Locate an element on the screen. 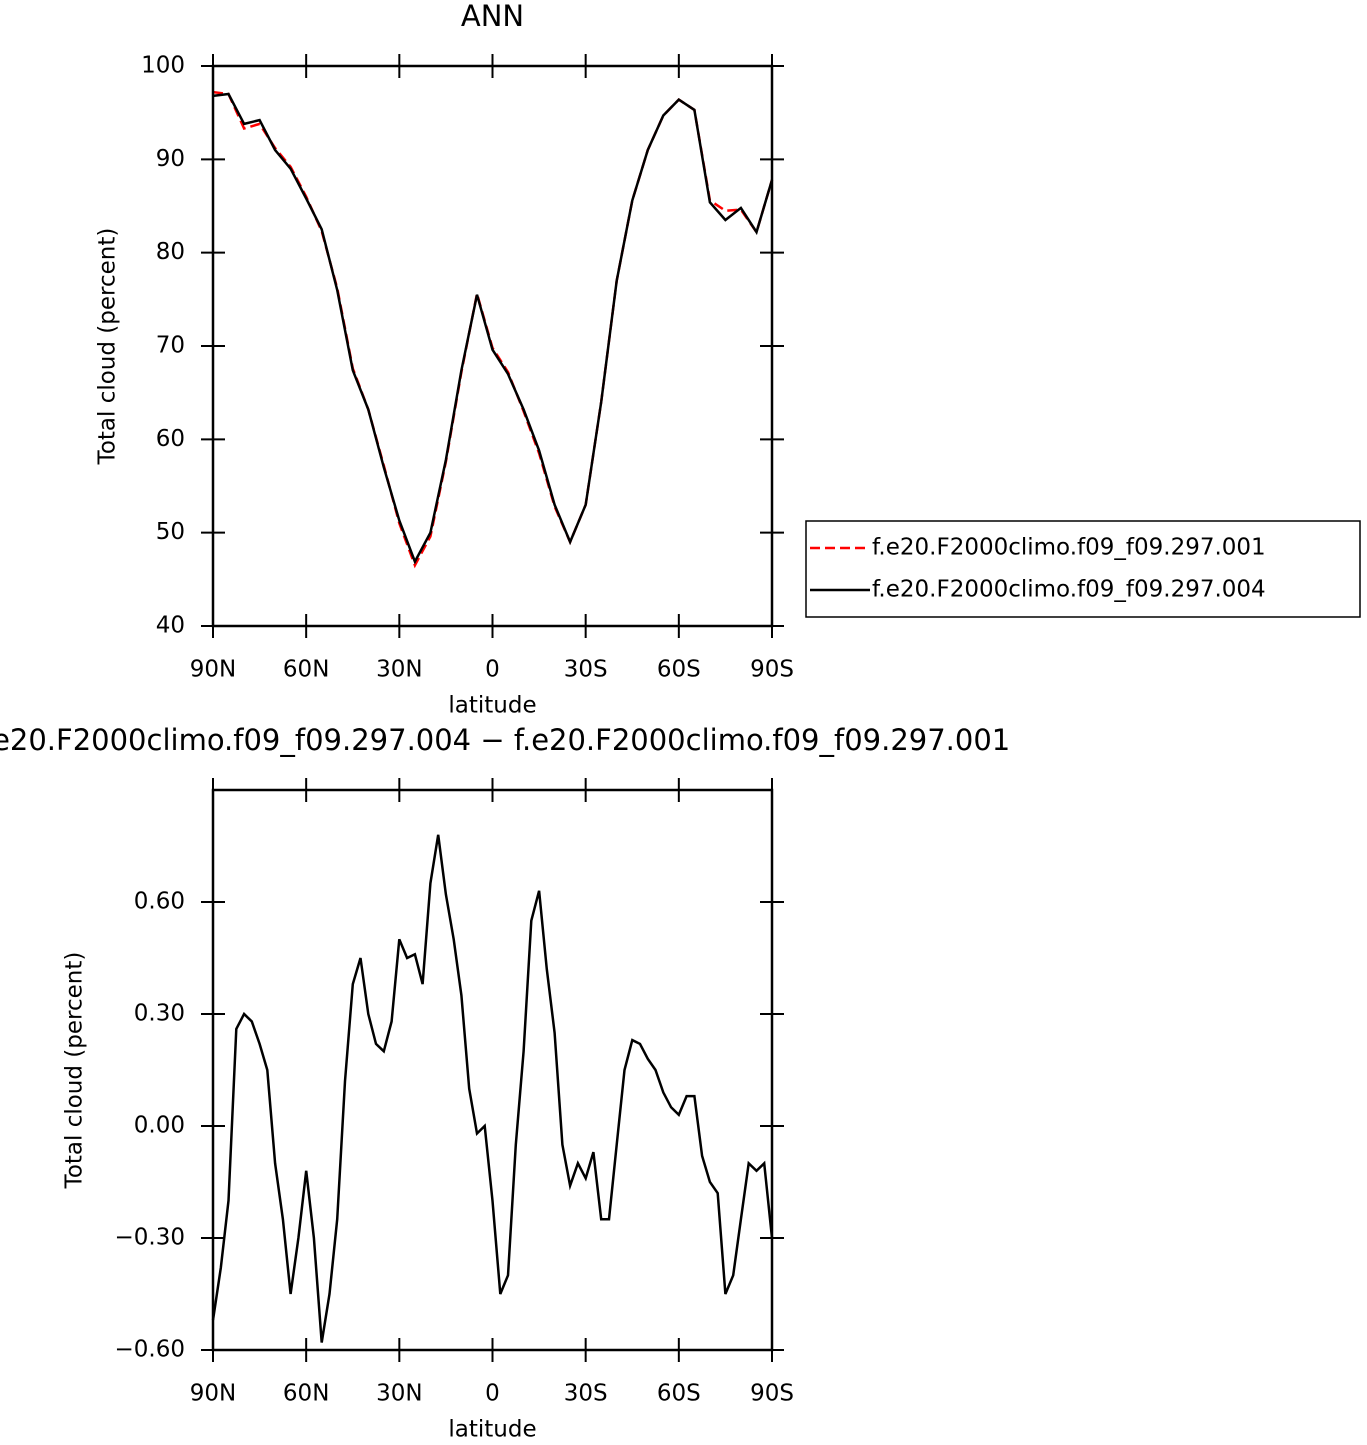 This screenshot has height=1445, width=1367. y-tick-label: 90 is located at coordinates (170, 159).